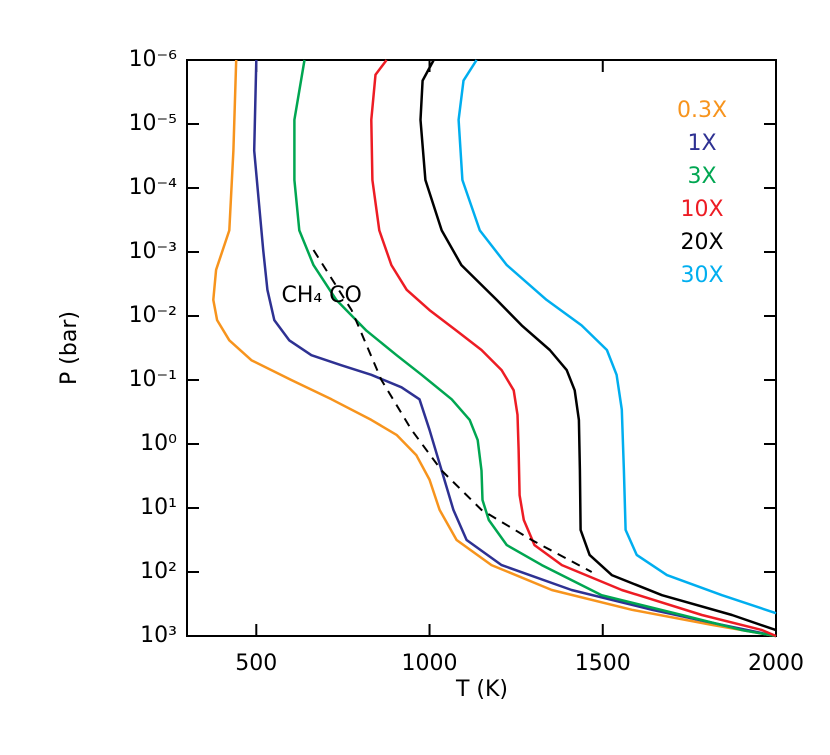 This screenshot has width=830, height=755. I want to click on x-tick-label: 500, so click(256, 663).